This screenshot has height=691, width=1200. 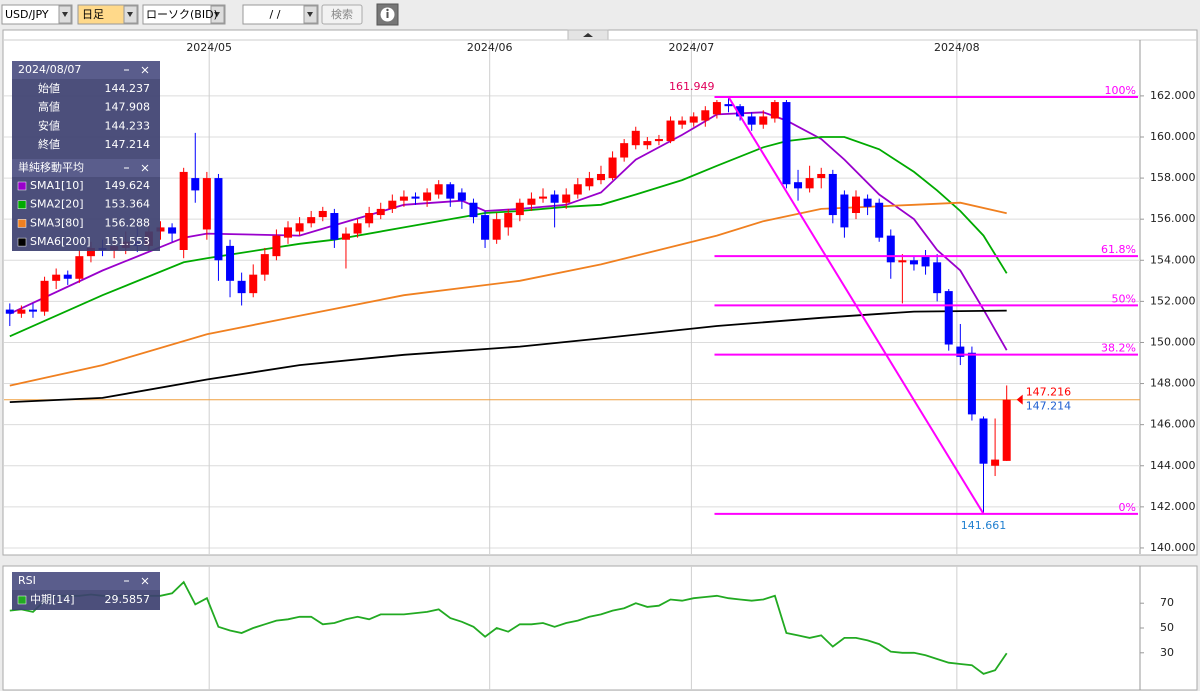 I want to click on fib-label: 61.8%, so click(x=1118, y=249).